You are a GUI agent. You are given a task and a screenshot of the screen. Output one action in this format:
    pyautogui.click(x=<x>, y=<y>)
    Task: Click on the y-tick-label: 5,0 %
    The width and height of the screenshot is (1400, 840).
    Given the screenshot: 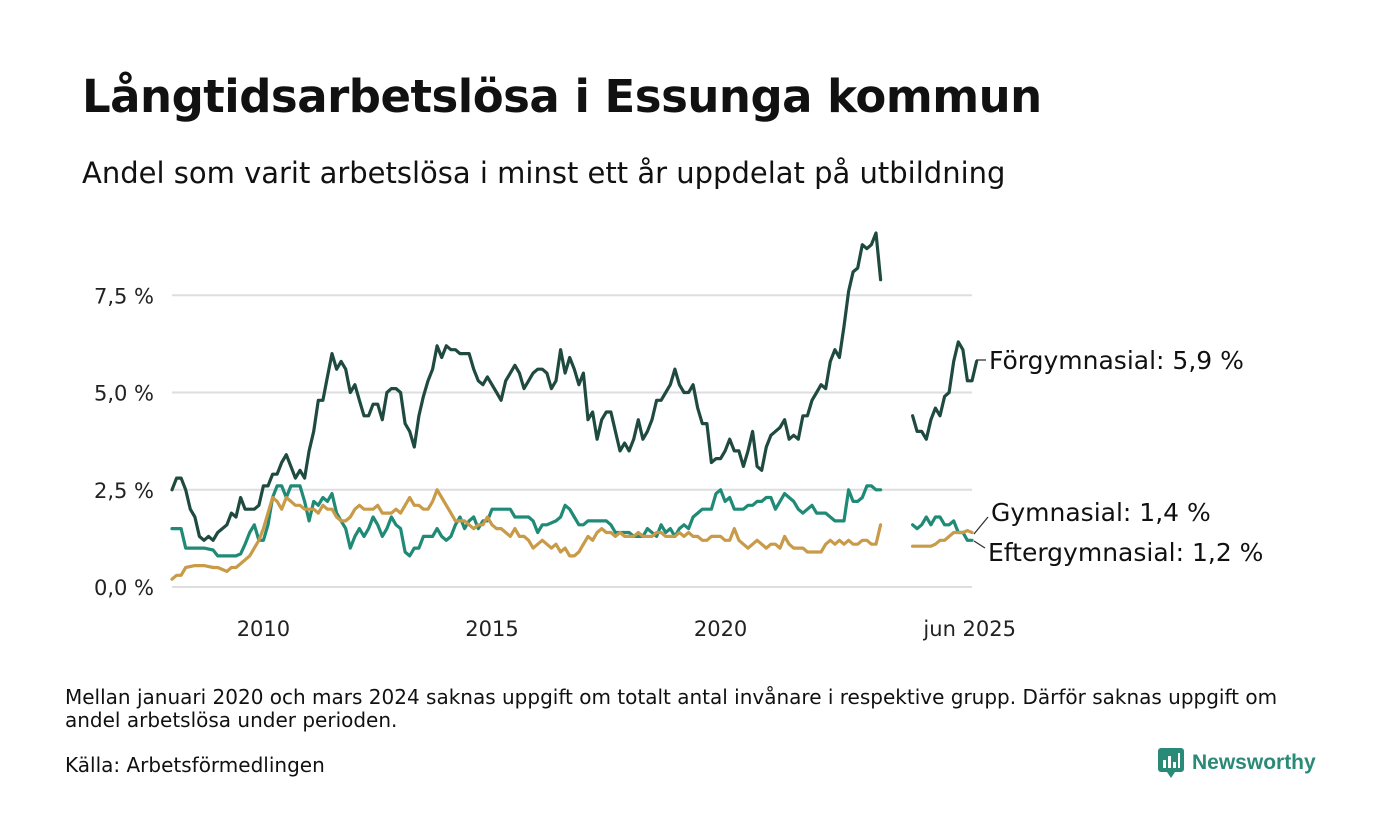 What is the action you would take?
    pyautogui.click(x=124, y=394)
    